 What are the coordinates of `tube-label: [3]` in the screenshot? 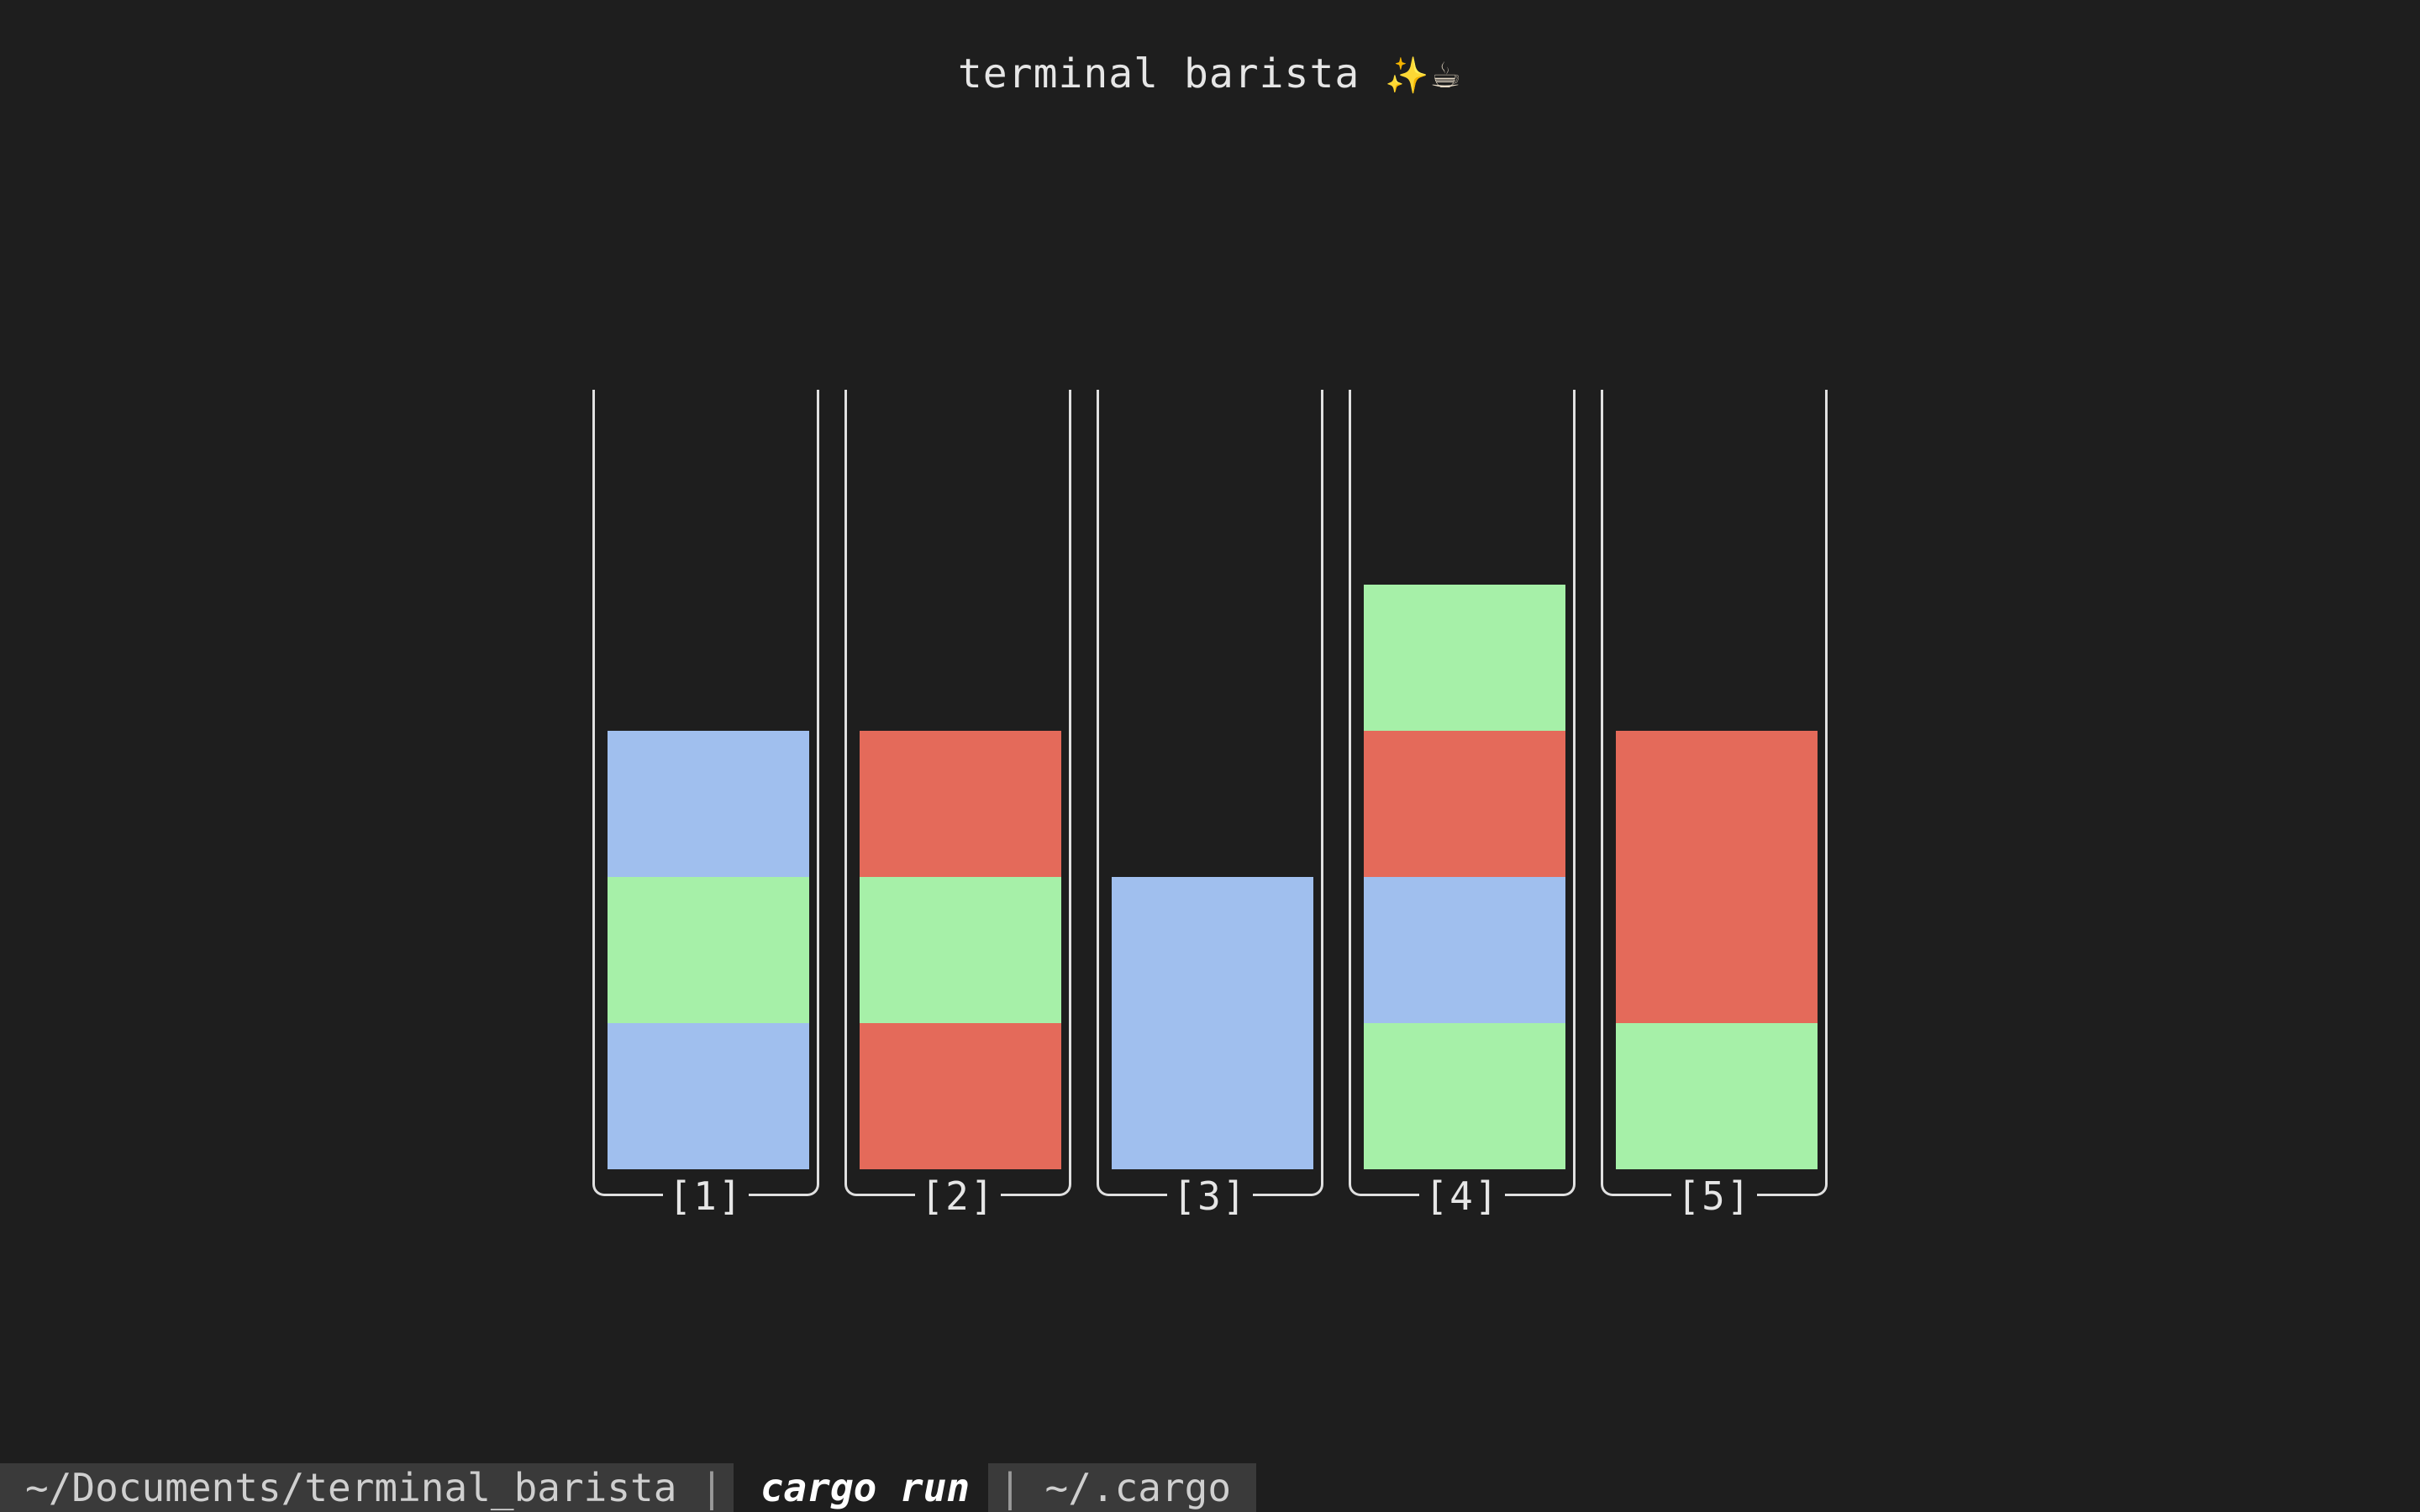 It's located at (1210, 1196).